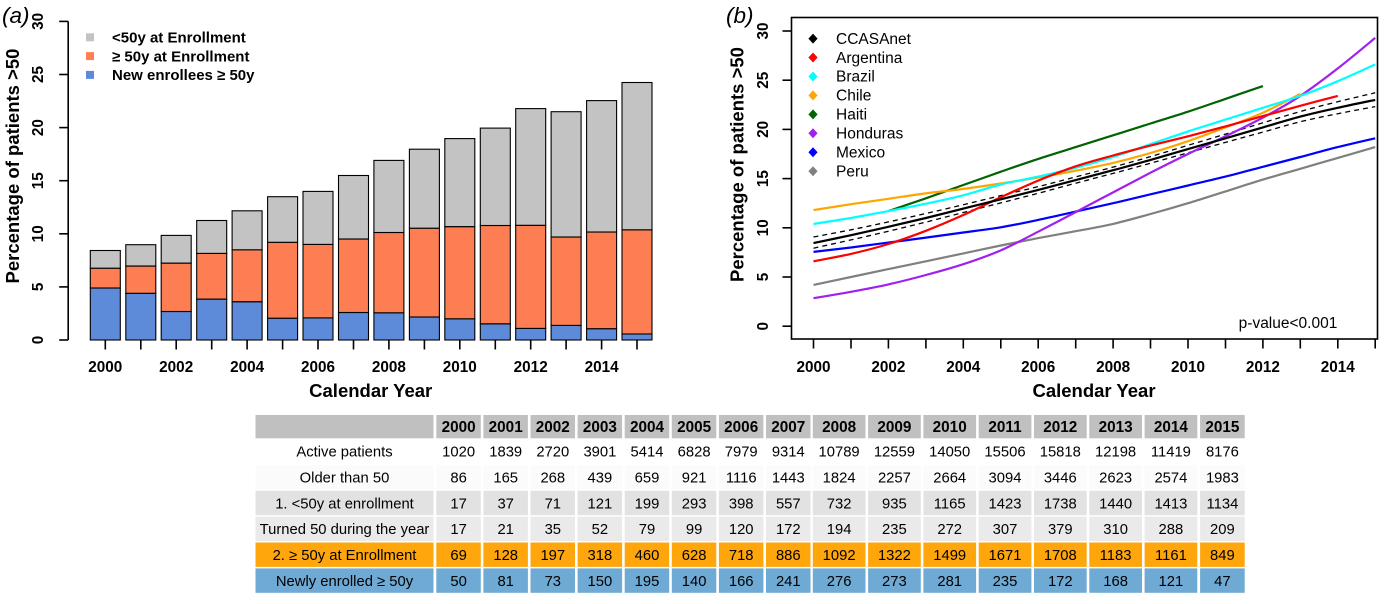  Describe the element at coordinates (694, 582) in the screenshot. I see `svg-text: 140` at that location.